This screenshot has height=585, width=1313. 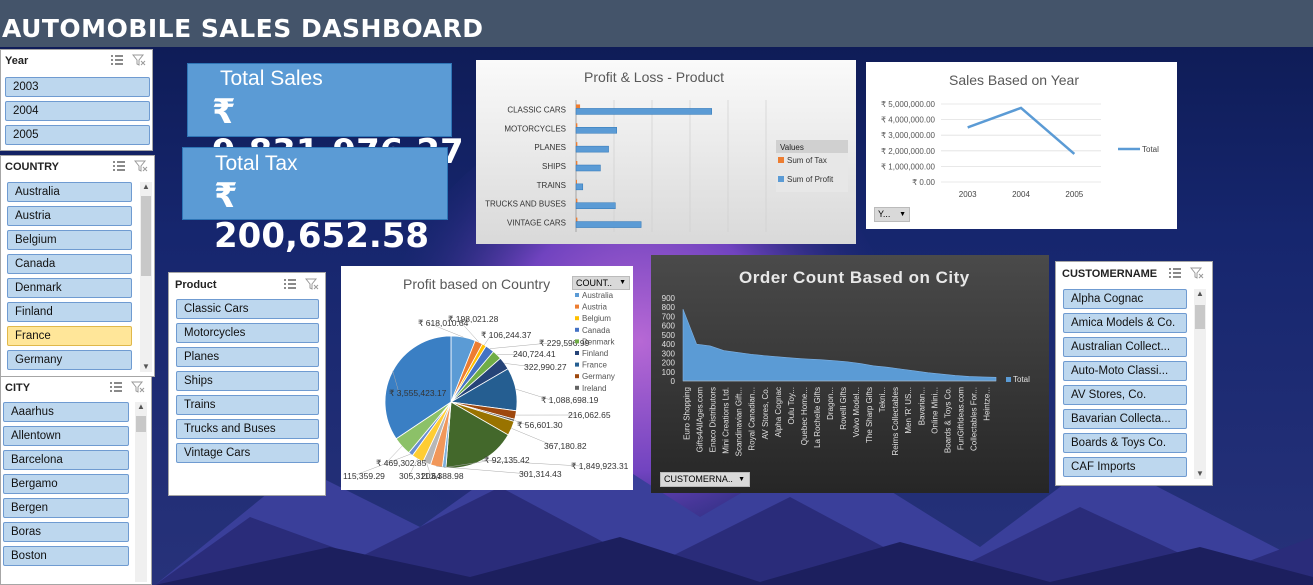 I want to click on customer-item-amica-models: Amica Models & Co., so click(x=1125, y=323).